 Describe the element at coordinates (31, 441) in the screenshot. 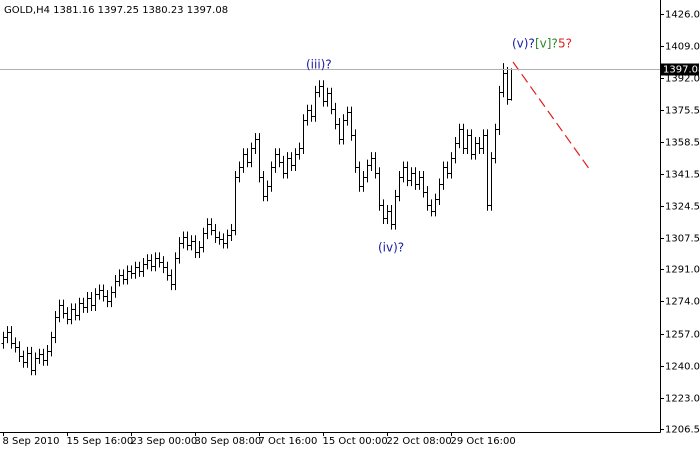

I see `x-tick-label: 8 Sep 2010` at that location.